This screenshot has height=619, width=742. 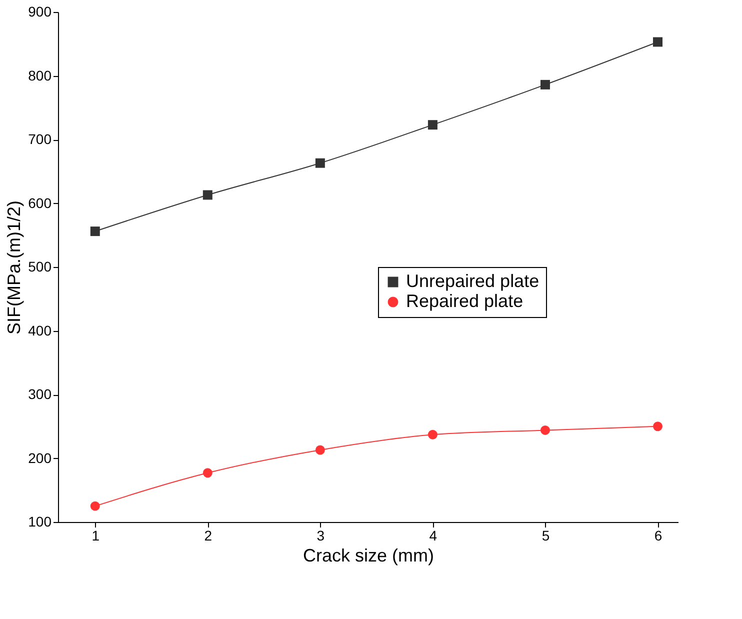 What do you see at coordinates (320, 536) in the screenshot?
I see `x-tick-label: 3` at bounding box center [320, 536].